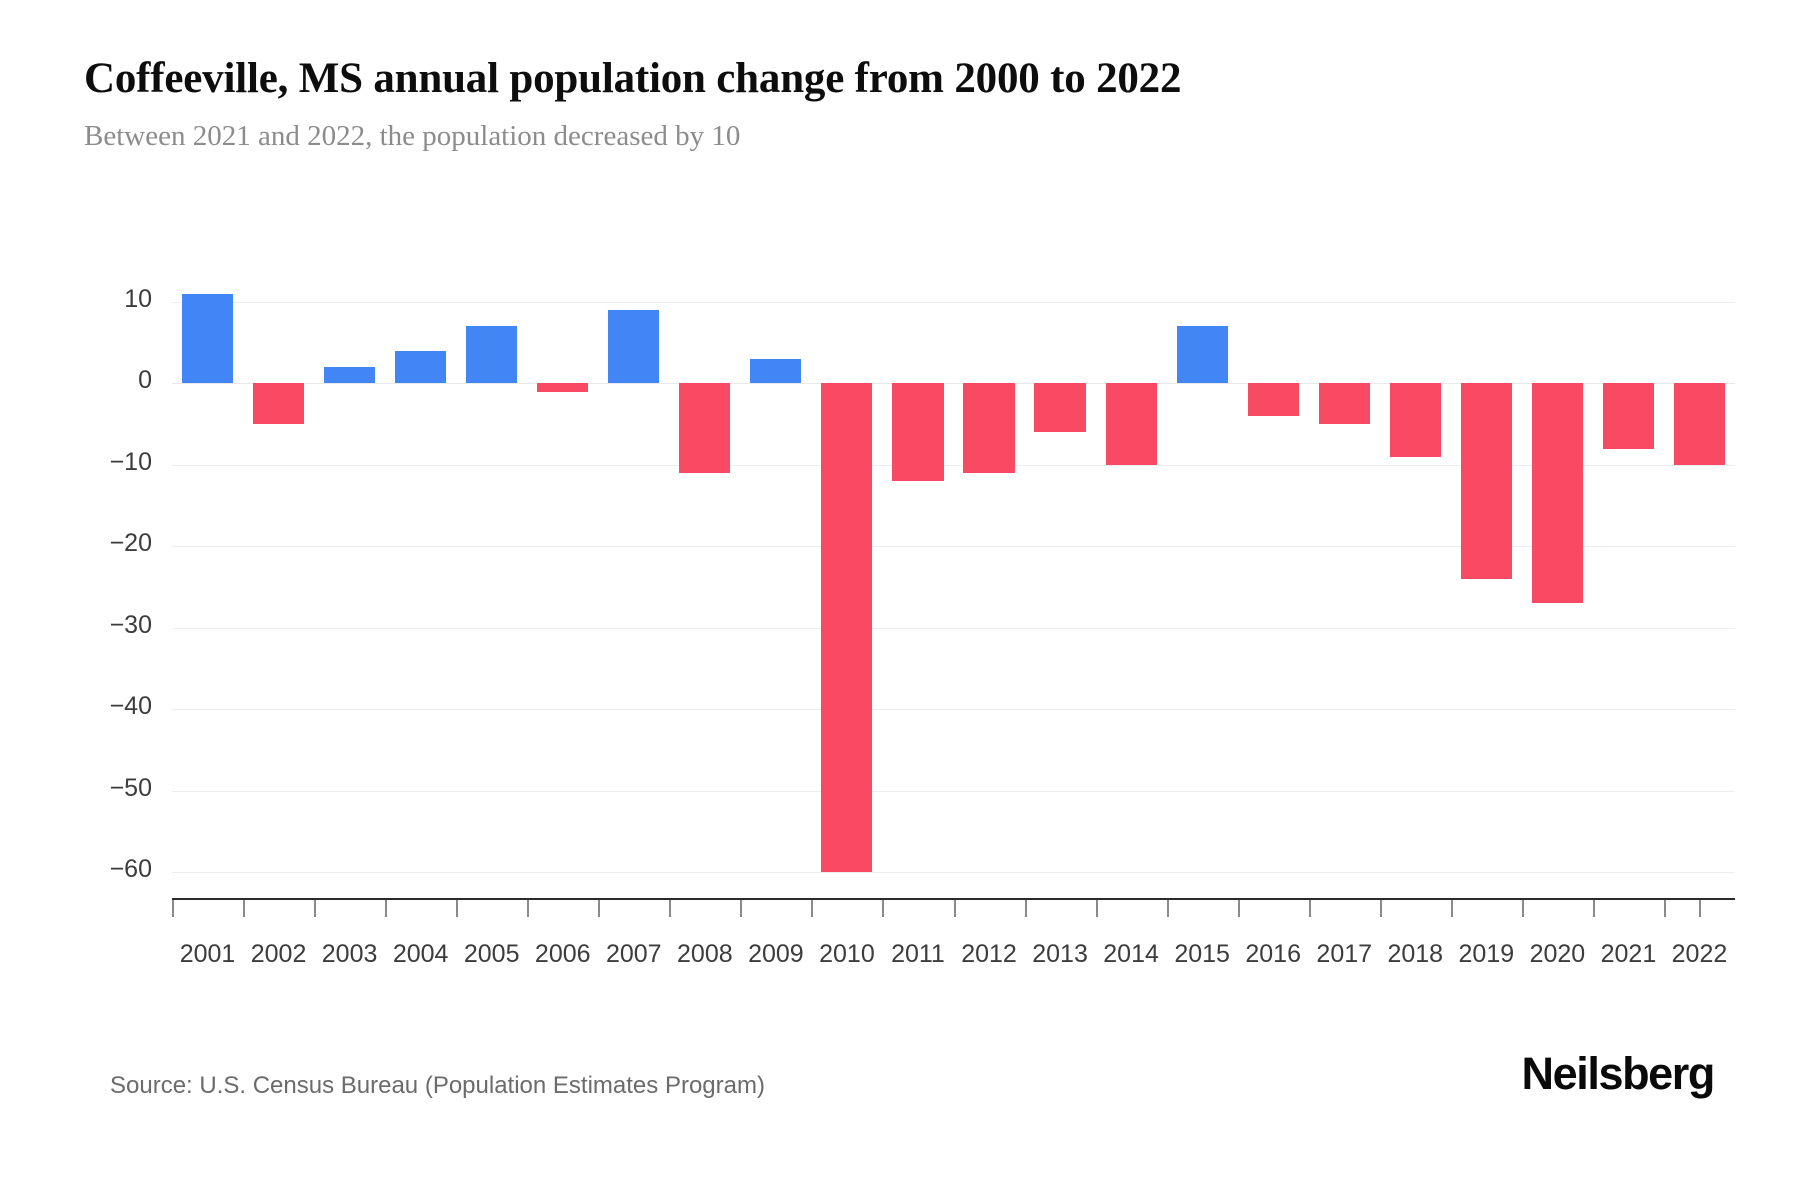  Describe the element at coordinates (130, 787) in the screenshot. I see `y-axis-tick-label: −50` at that location.